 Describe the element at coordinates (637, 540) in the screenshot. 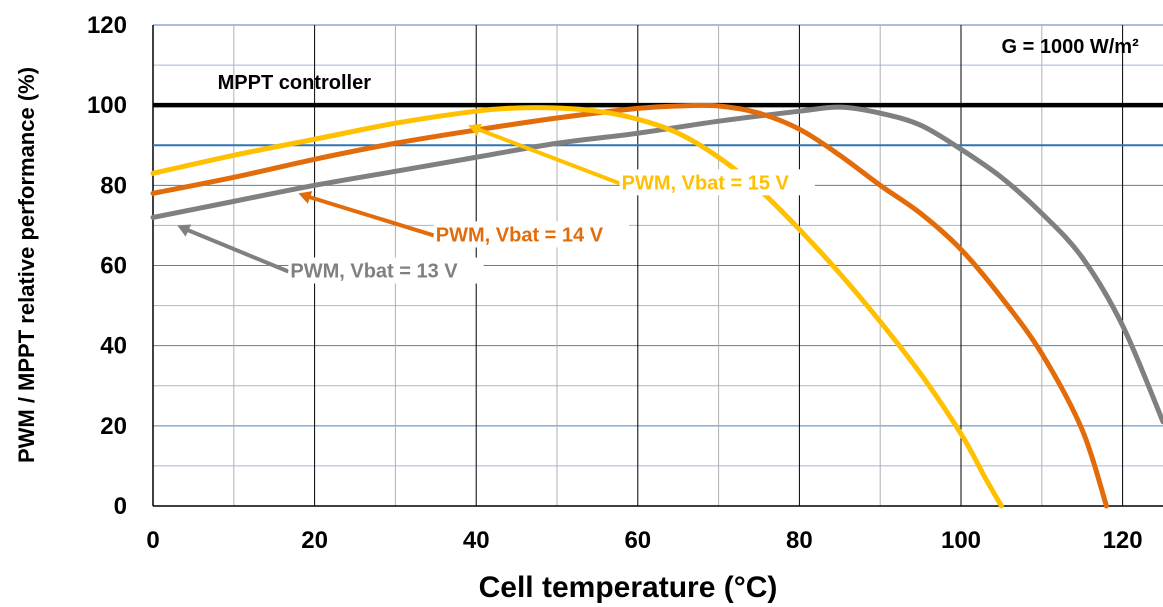

I see `x-tick-label: 60` at that location.